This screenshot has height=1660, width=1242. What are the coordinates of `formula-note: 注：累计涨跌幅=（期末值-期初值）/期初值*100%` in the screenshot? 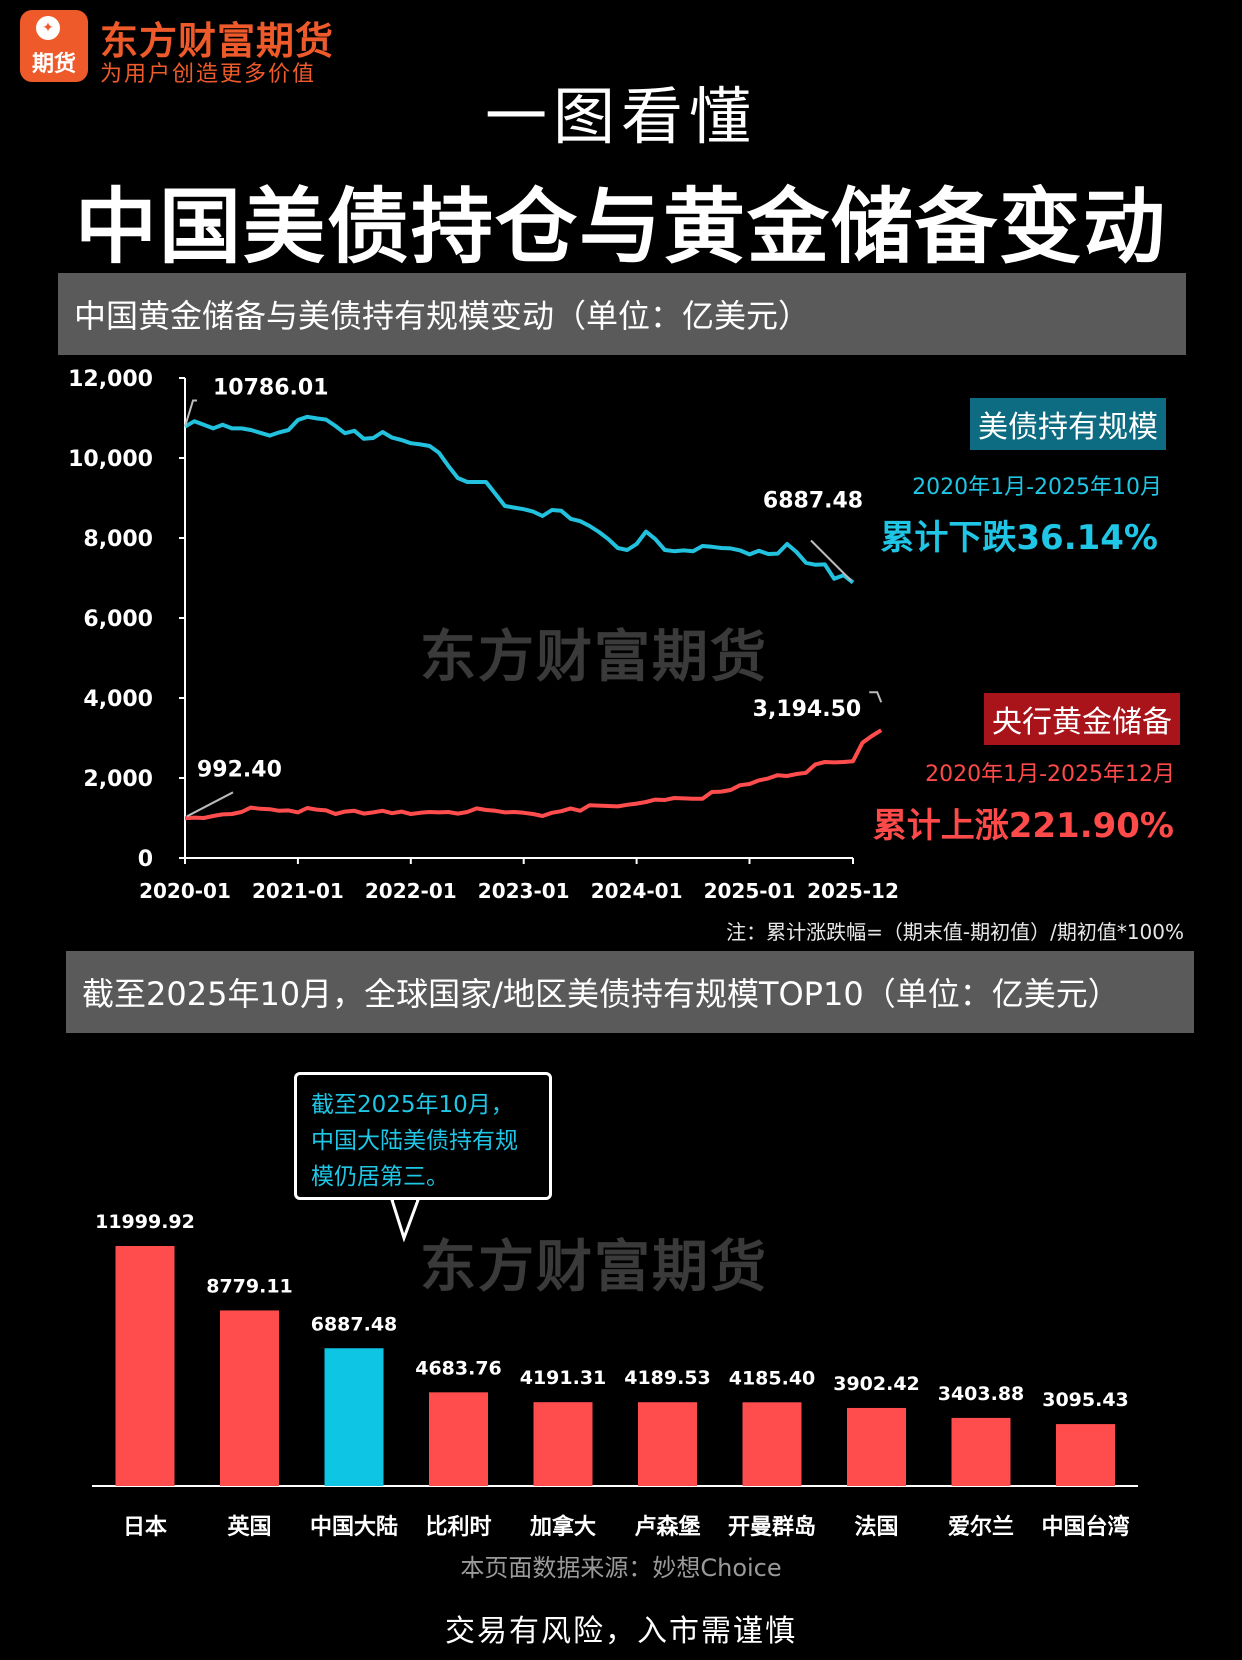 It's located at (955, 932).